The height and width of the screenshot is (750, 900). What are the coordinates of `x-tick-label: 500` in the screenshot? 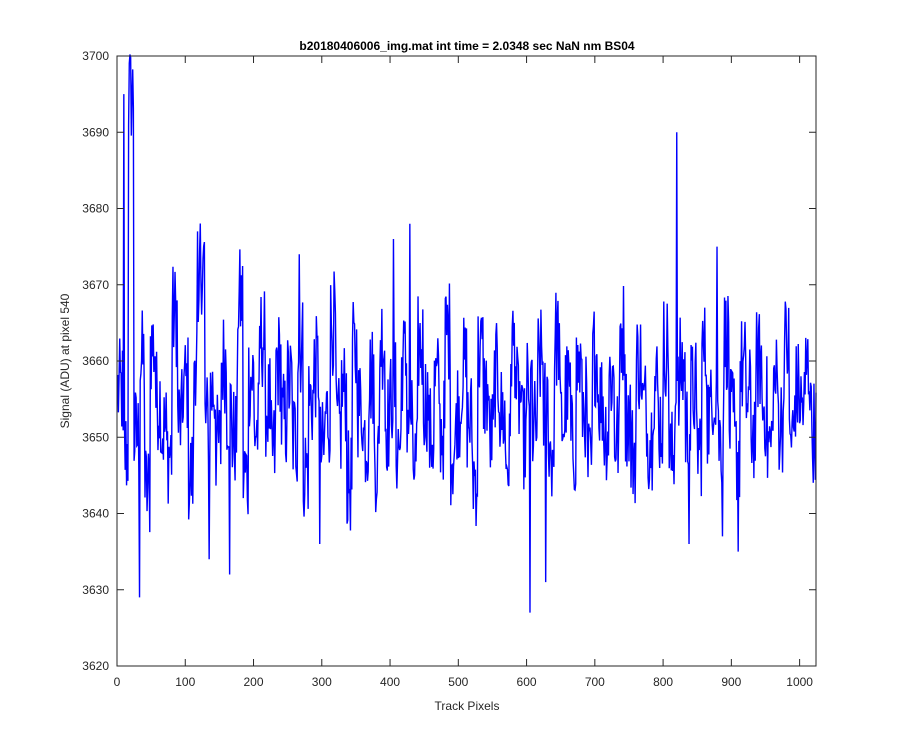 It's located at (458, 682).